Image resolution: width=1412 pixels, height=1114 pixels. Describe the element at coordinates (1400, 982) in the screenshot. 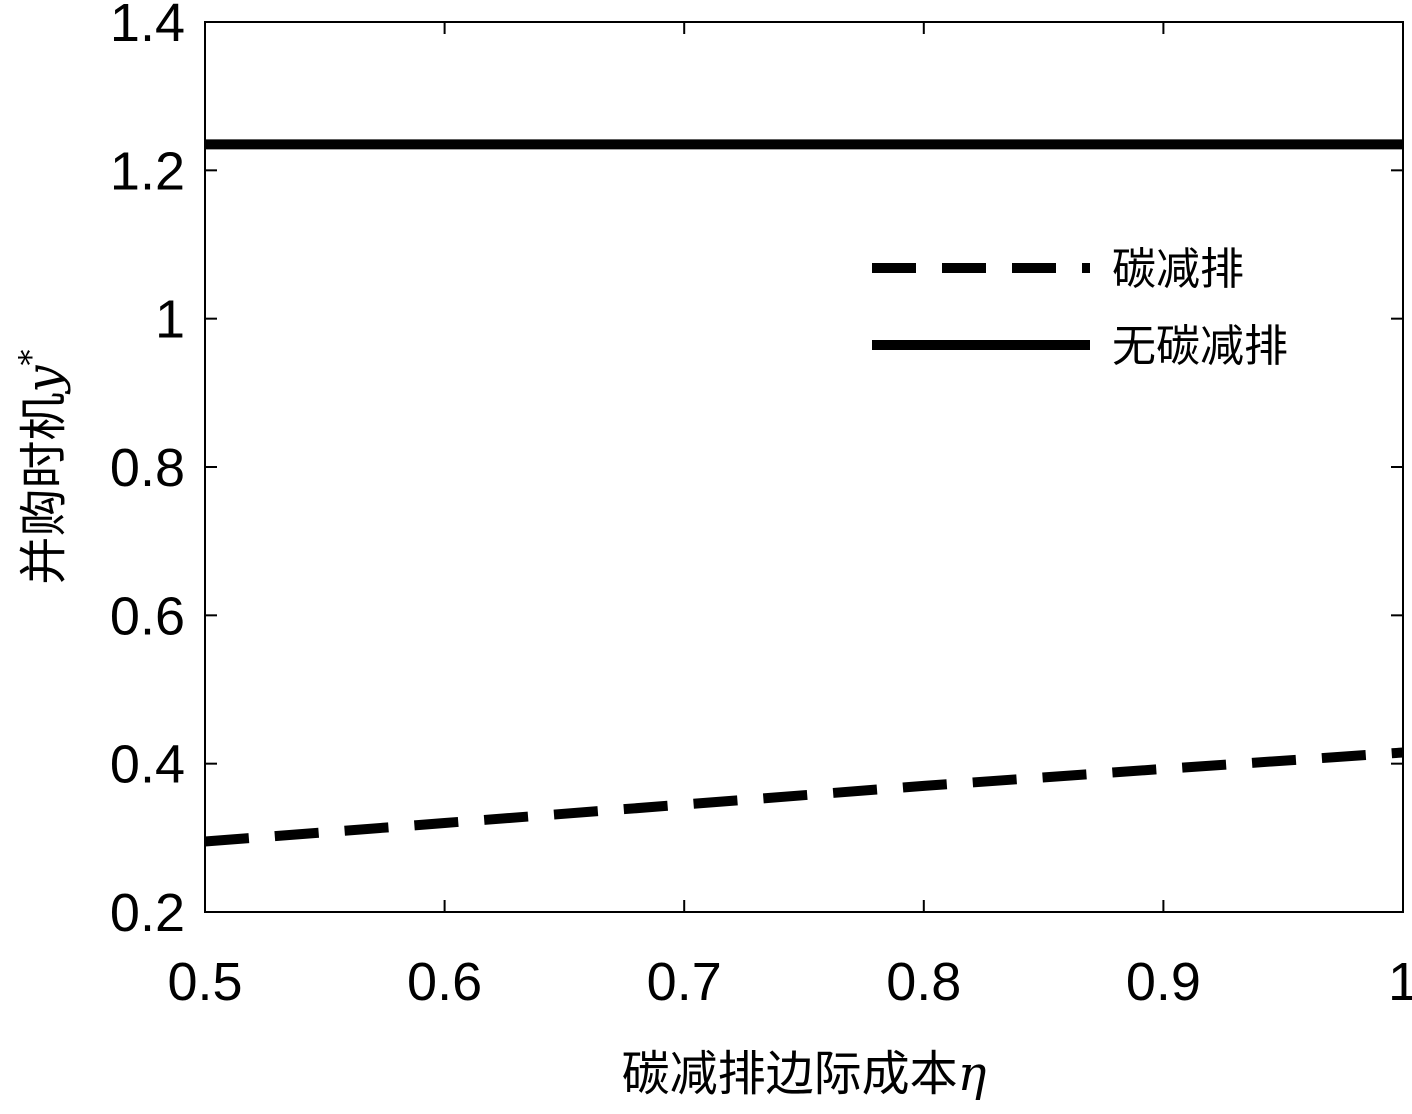

I see `x-tick-label: 1` at that location.